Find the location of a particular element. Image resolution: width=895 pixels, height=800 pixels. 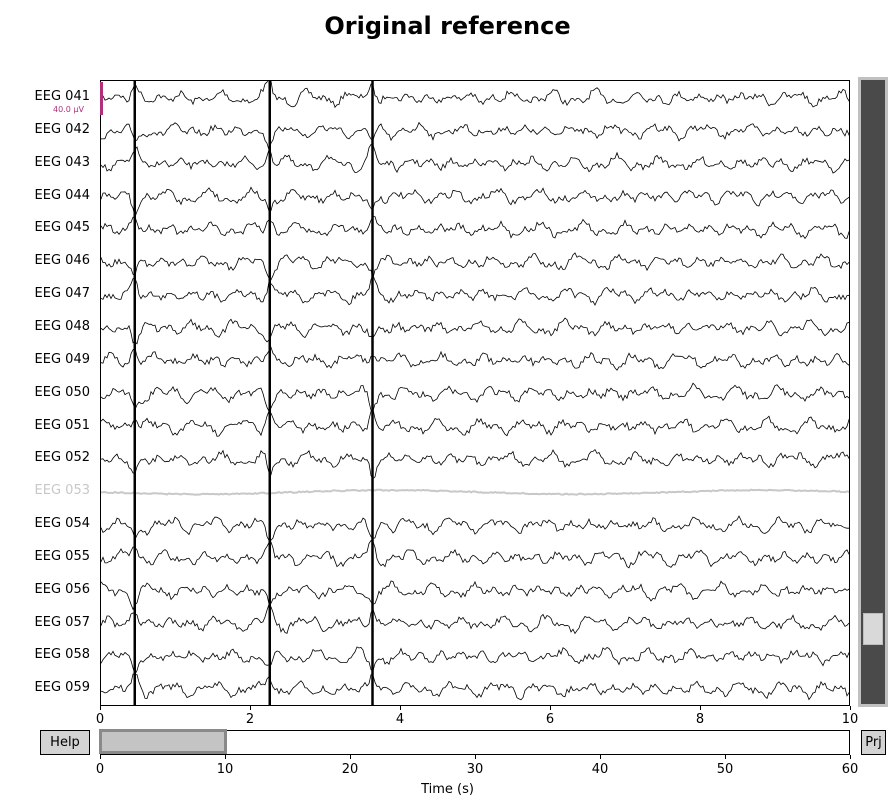

overview-tick-label: 20 is located at coordinates (350, 769).